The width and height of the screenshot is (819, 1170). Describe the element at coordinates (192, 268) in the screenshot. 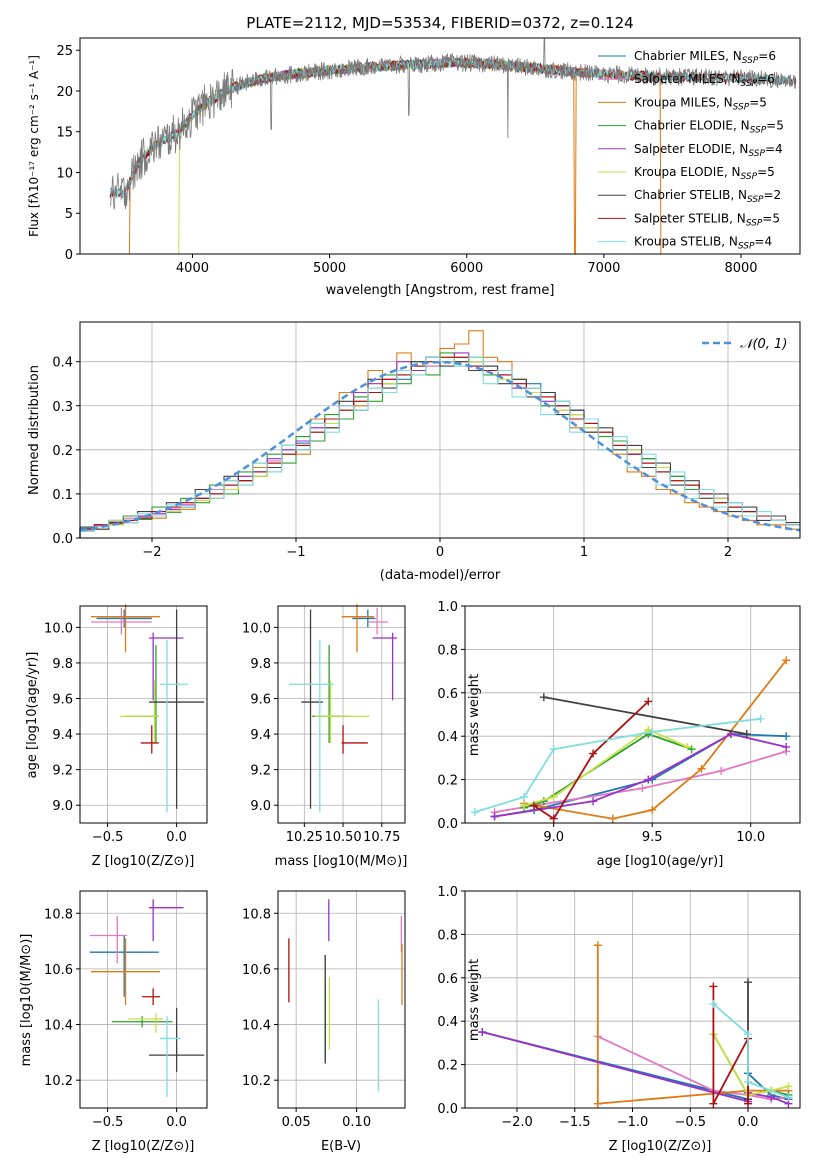

I see `x-tick-label: 4000` at that location.